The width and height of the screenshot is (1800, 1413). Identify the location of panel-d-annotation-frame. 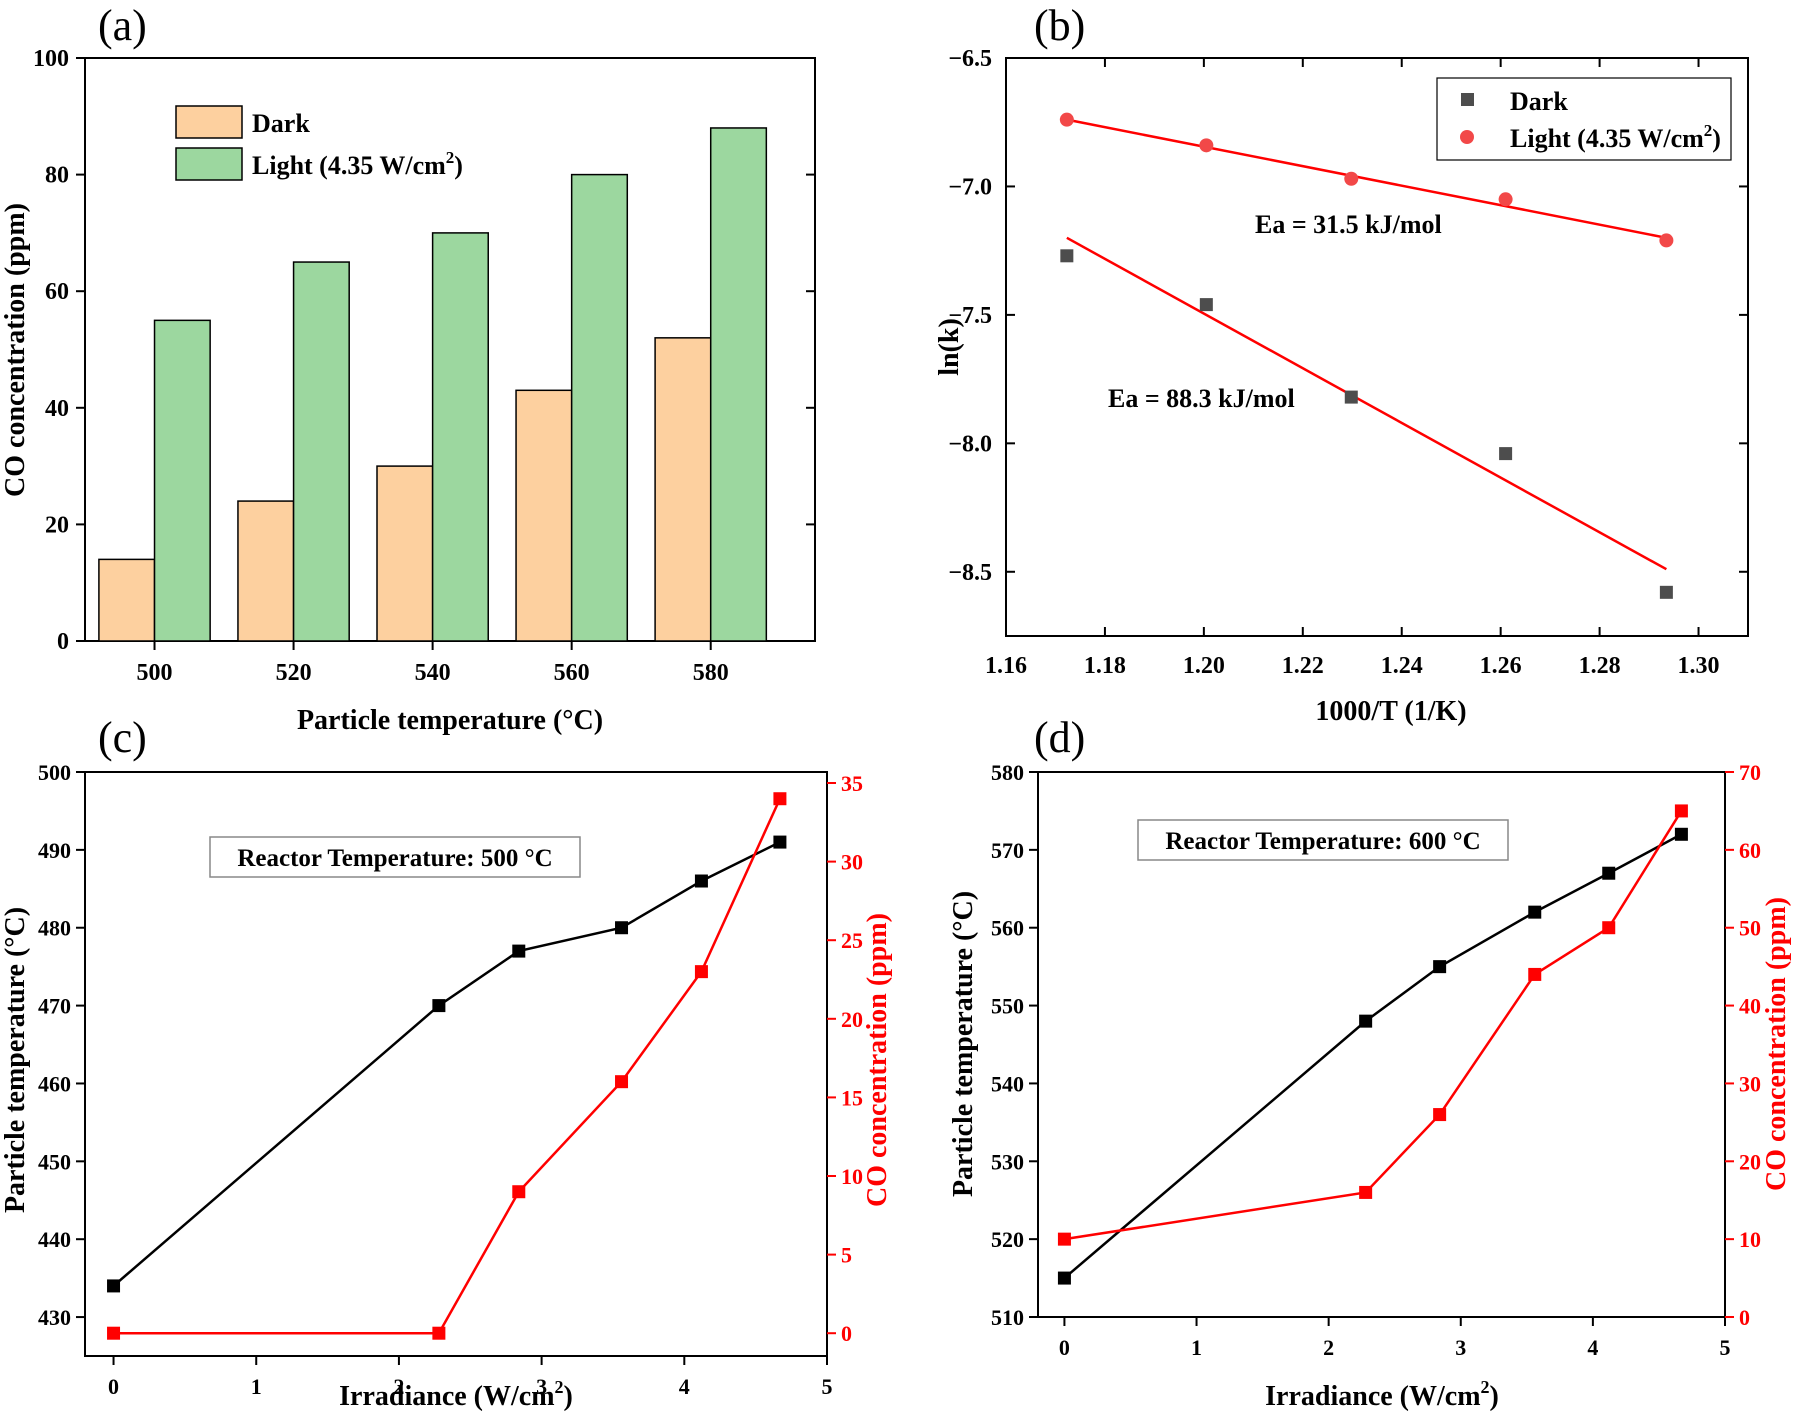
(1323, 840).